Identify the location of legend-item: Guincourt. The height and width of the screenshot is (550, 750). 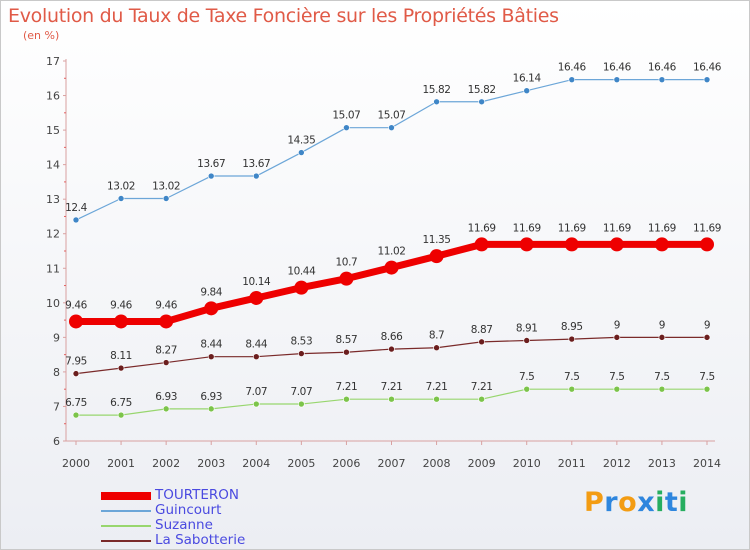
(173, 510).